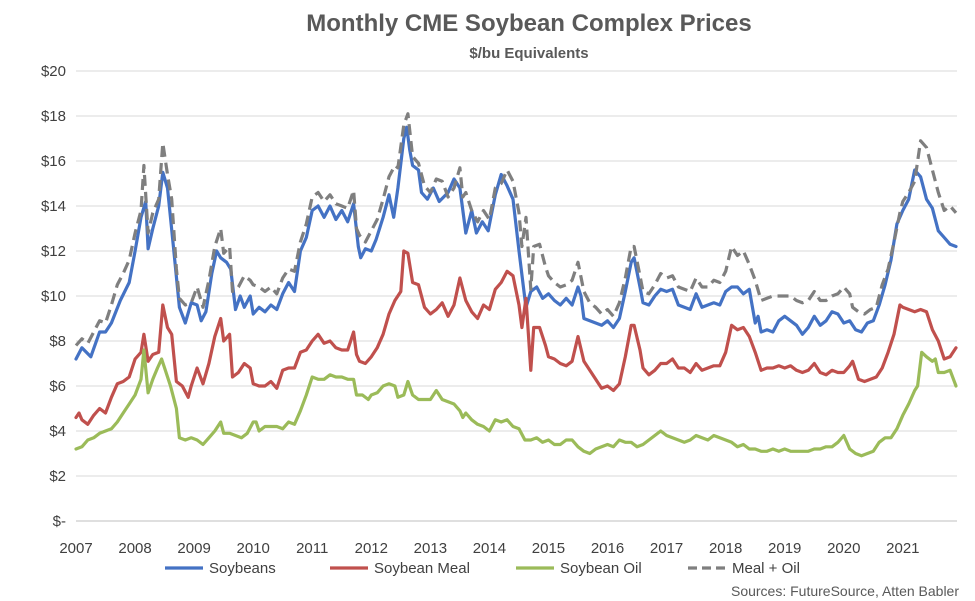 The width and height of the screenshot is (975, 601). What do you see at coordinates (75, 548) in the screenshot?
I see `x-tick-label: 2007` at bounding box center [75, 548].